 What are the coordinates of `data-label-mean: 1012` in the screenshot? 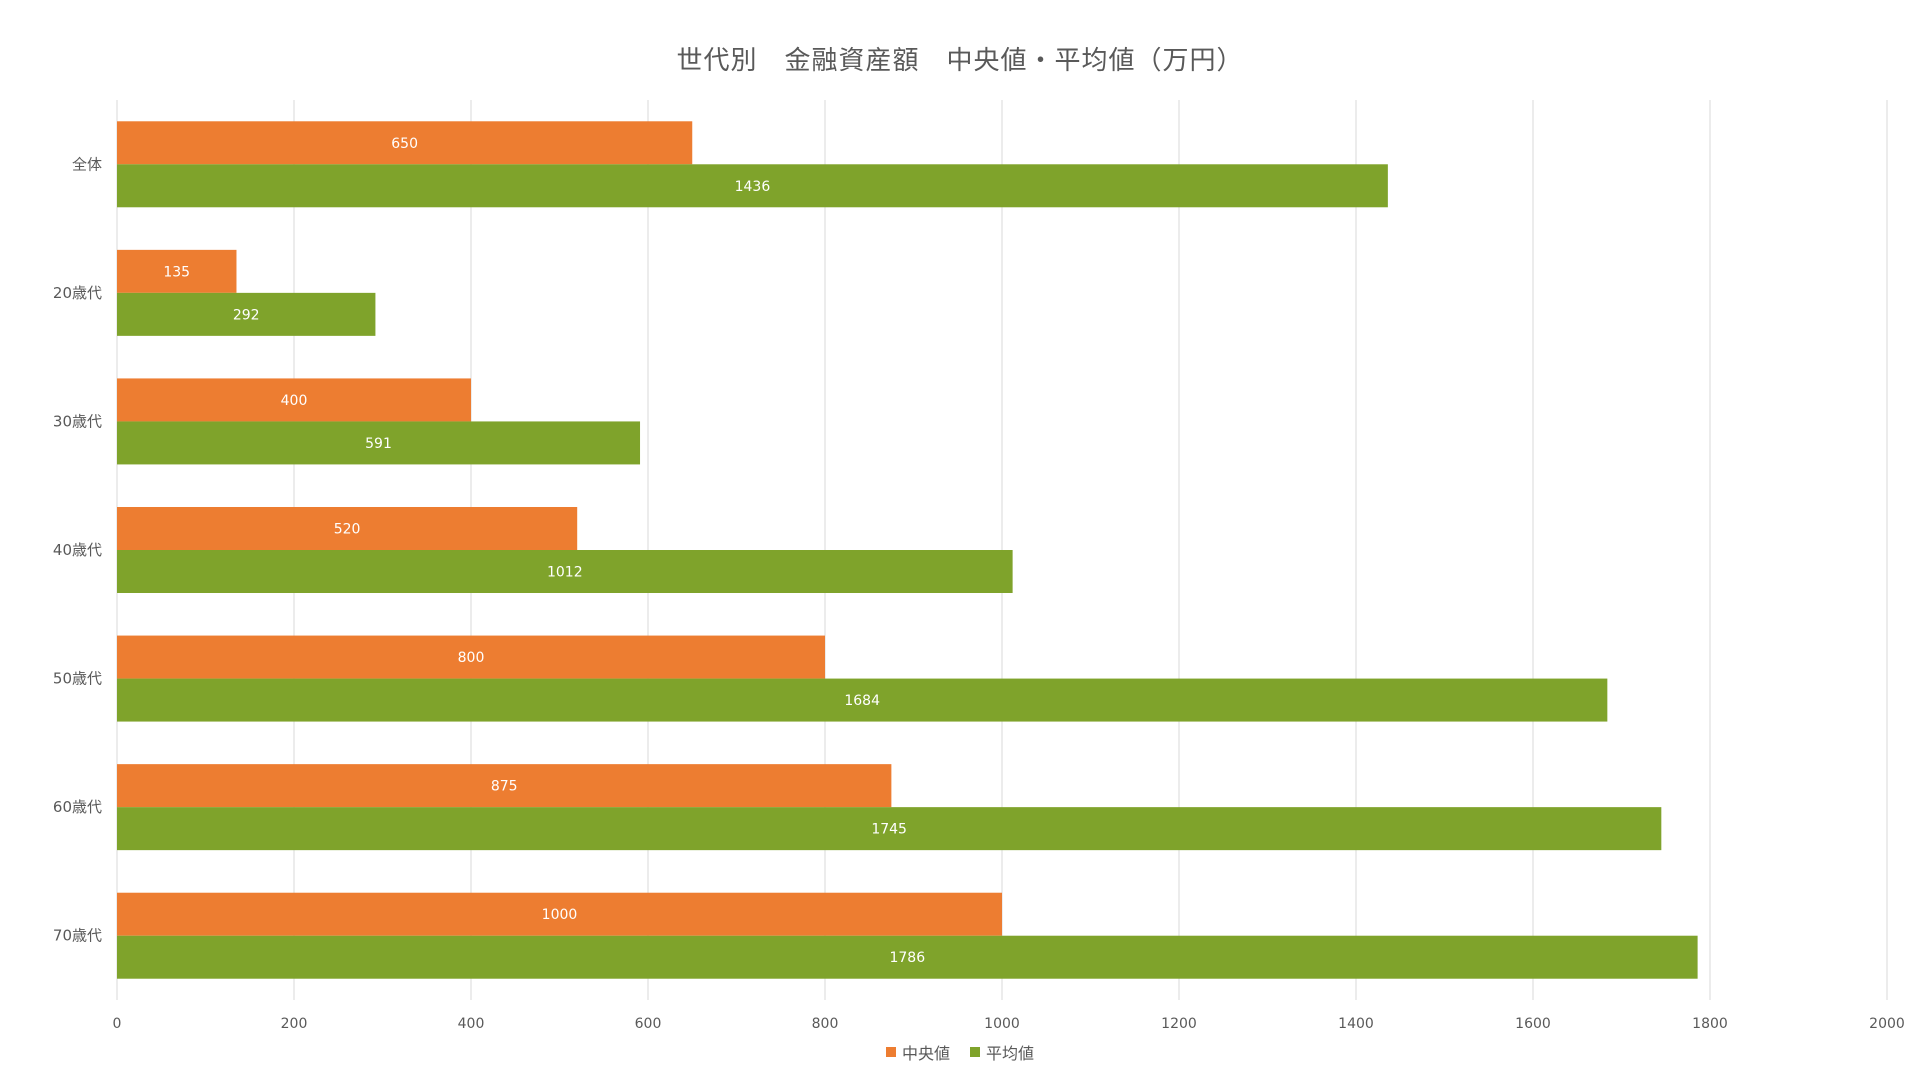 It's located at (565, 573).